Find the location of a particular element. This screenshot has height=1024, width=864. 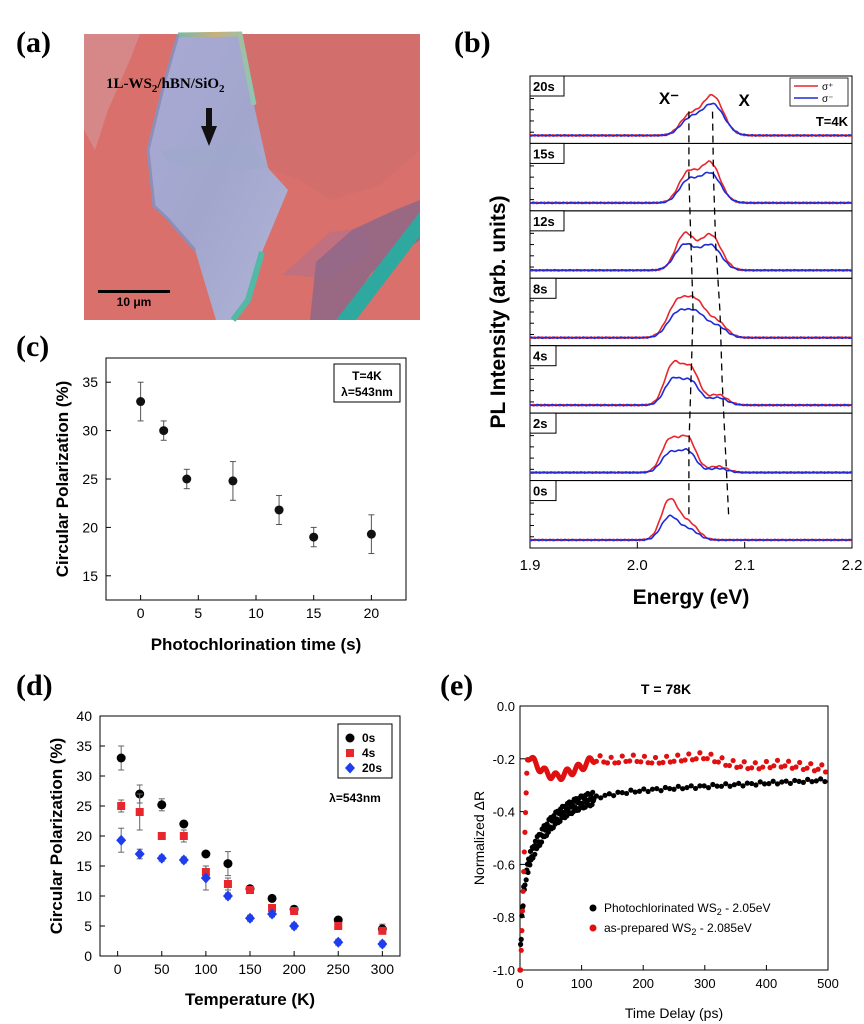

trion-label: X⁻ is located at coordinates (669, 98).